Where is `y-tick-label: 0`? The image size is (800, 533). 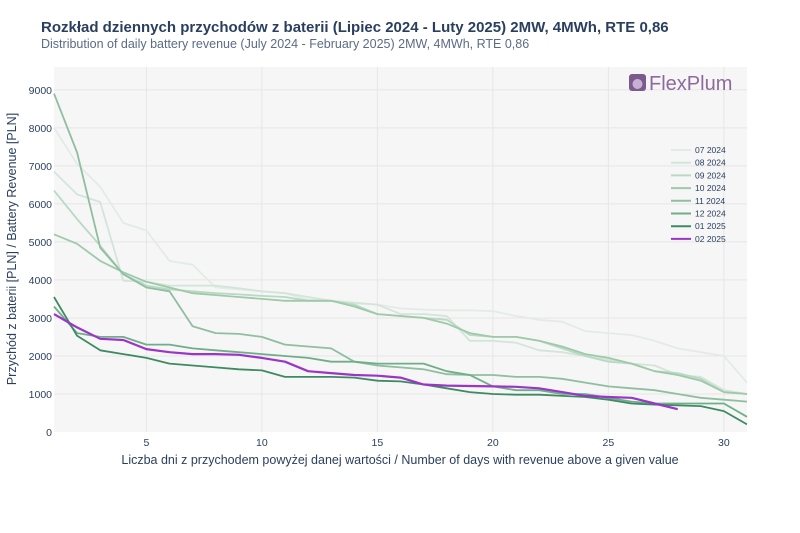 y-tick-label: 0 is located at coordinates (49, 433).